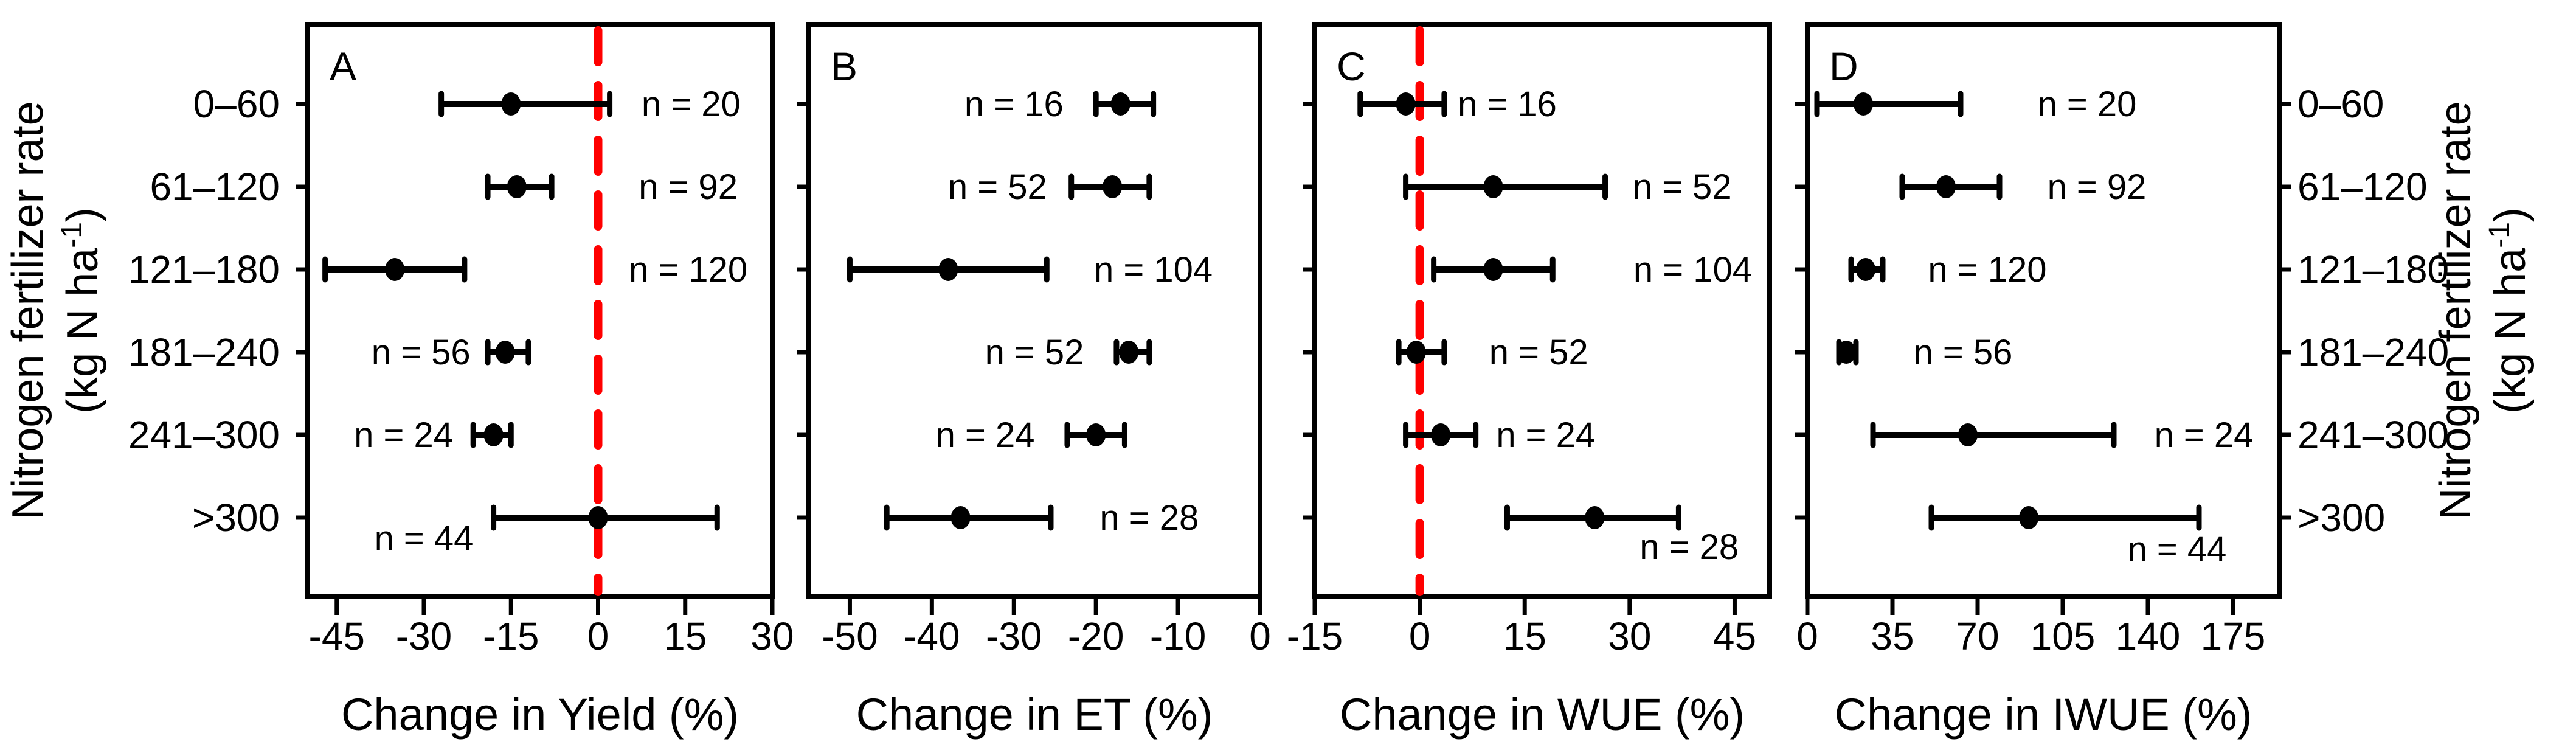  I want to click on x-tick-label: 175, so click(2233, 636).